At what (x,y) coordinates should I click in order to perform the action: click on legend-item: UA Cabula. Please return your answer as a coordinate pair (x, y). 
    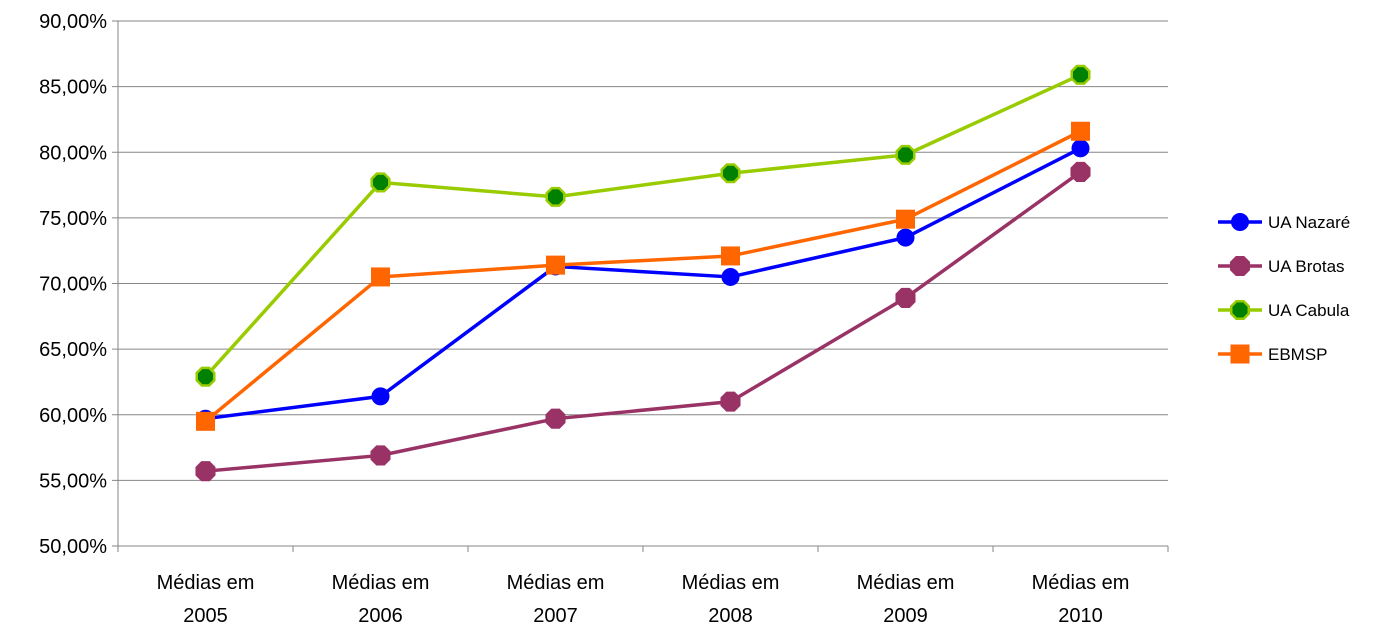
    Looking at the image, I should click on (1284, 310).